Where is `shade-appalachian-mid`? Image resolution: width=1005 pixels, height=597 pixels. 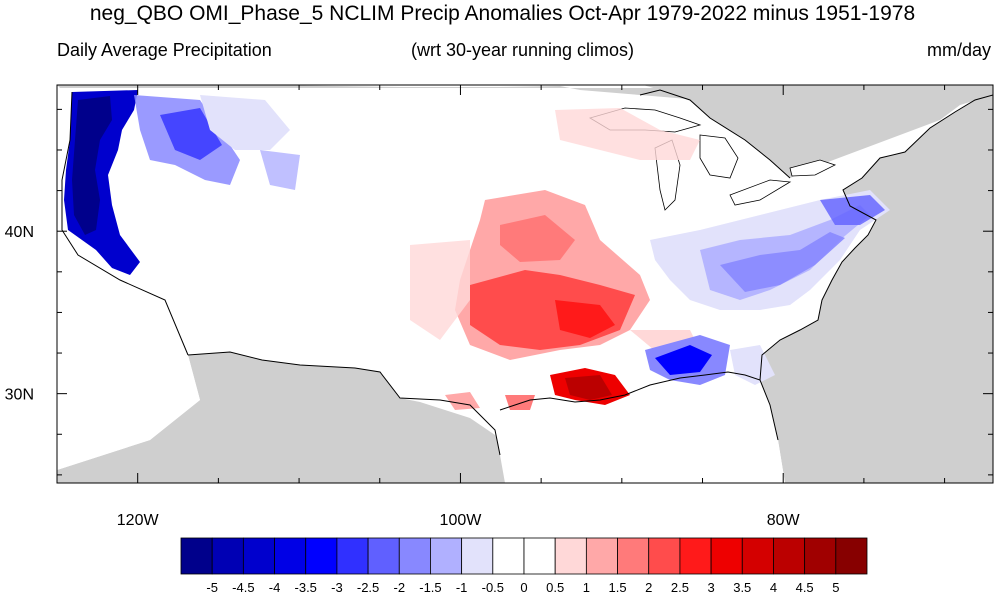 shade-appalachian-mid is located at coordinates (782, 262).